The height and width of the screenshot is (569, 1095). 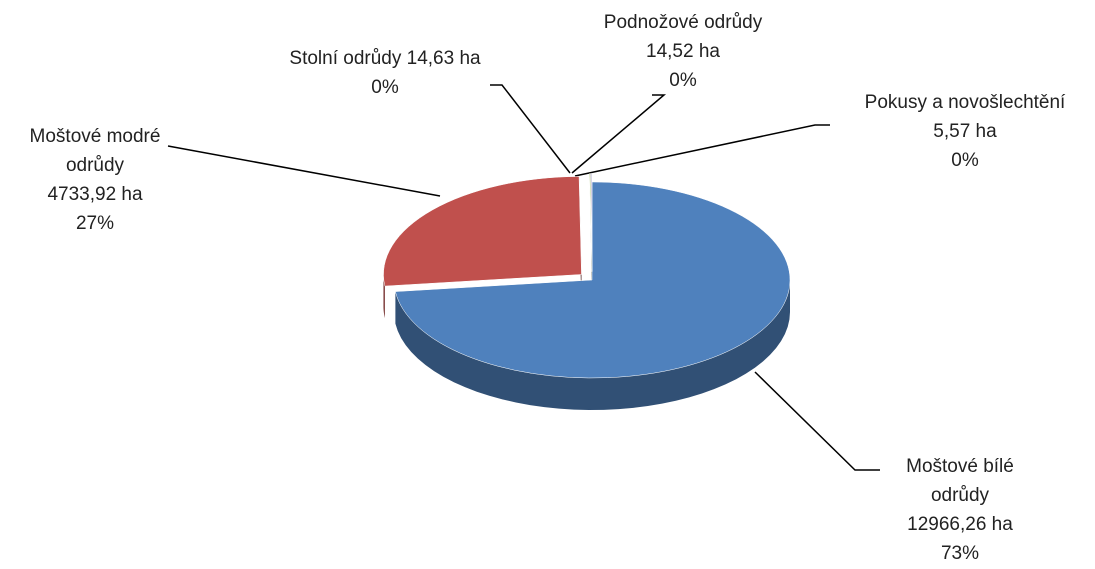 I want to click on data-label: Podnožové odrůdy 14,52 ha 0%, so click(x=683, y=51).